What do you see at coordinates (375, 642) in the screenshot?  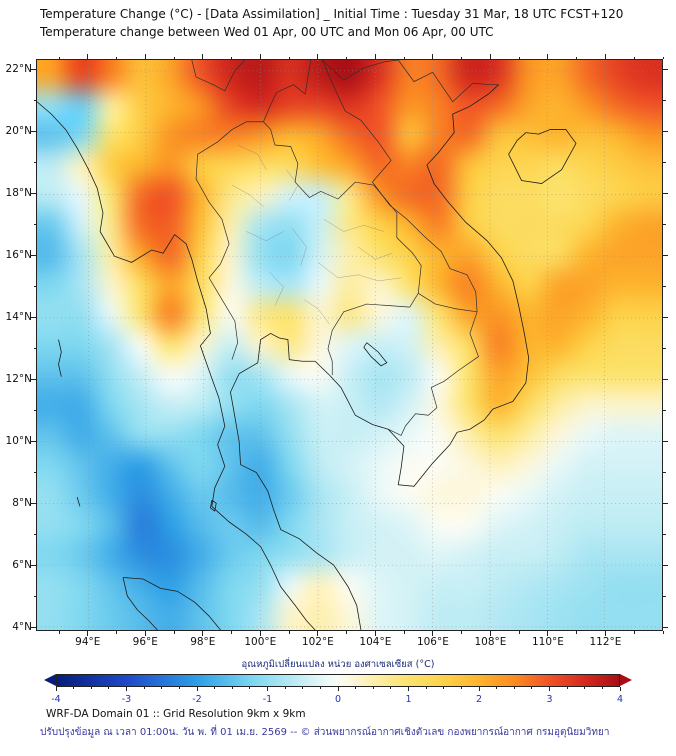 I see `x-tick-label: 104°E` at bounding box center [375, 642].